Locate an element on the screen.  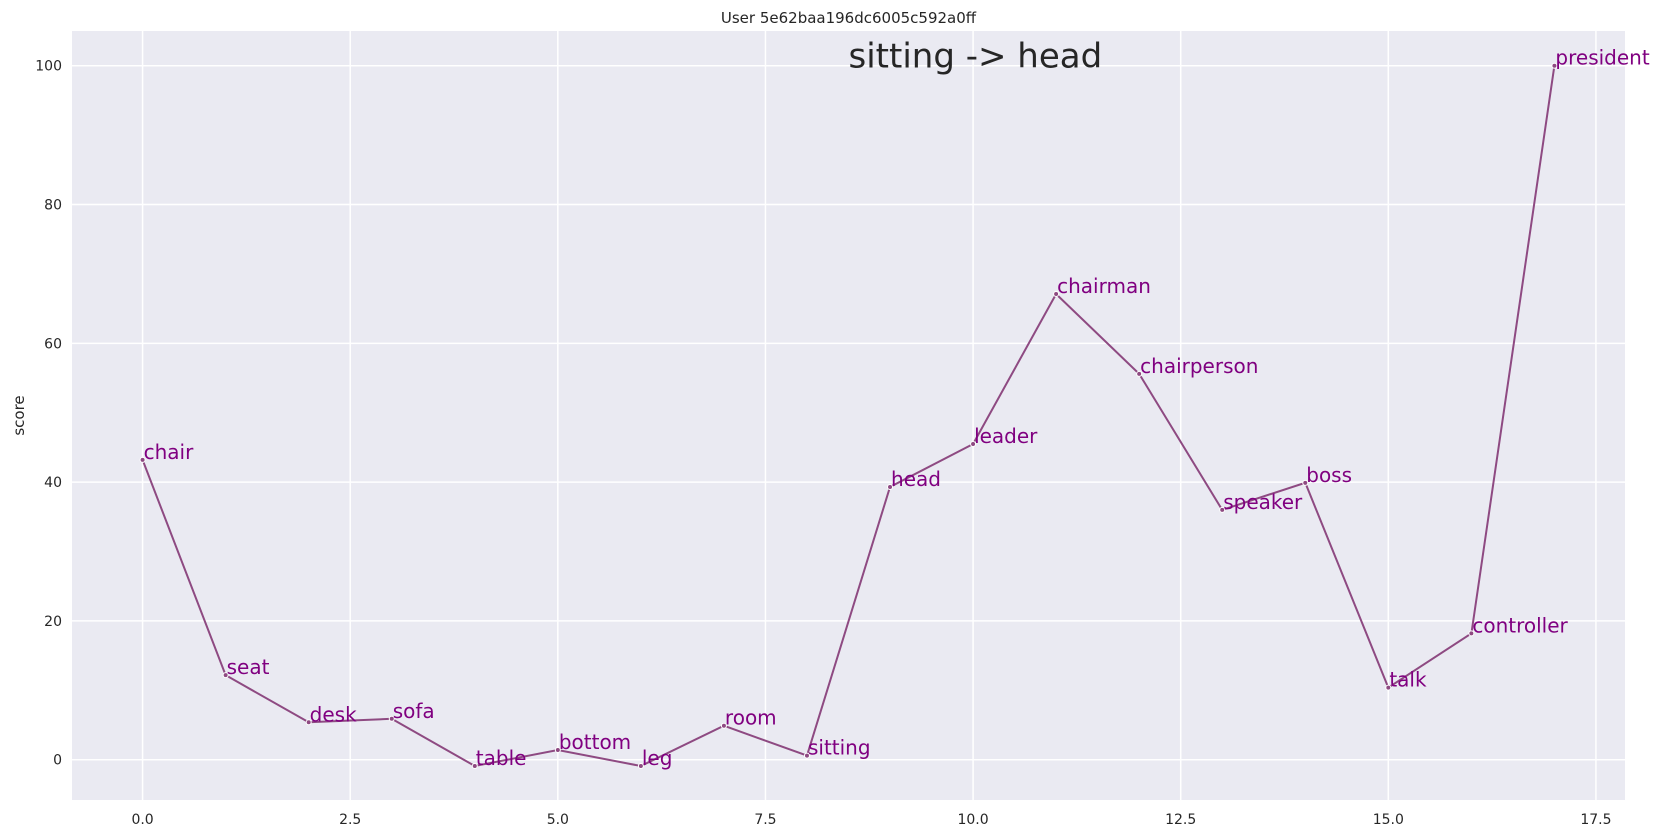
data-point-label: boss is located at coordinates (1329, 475).